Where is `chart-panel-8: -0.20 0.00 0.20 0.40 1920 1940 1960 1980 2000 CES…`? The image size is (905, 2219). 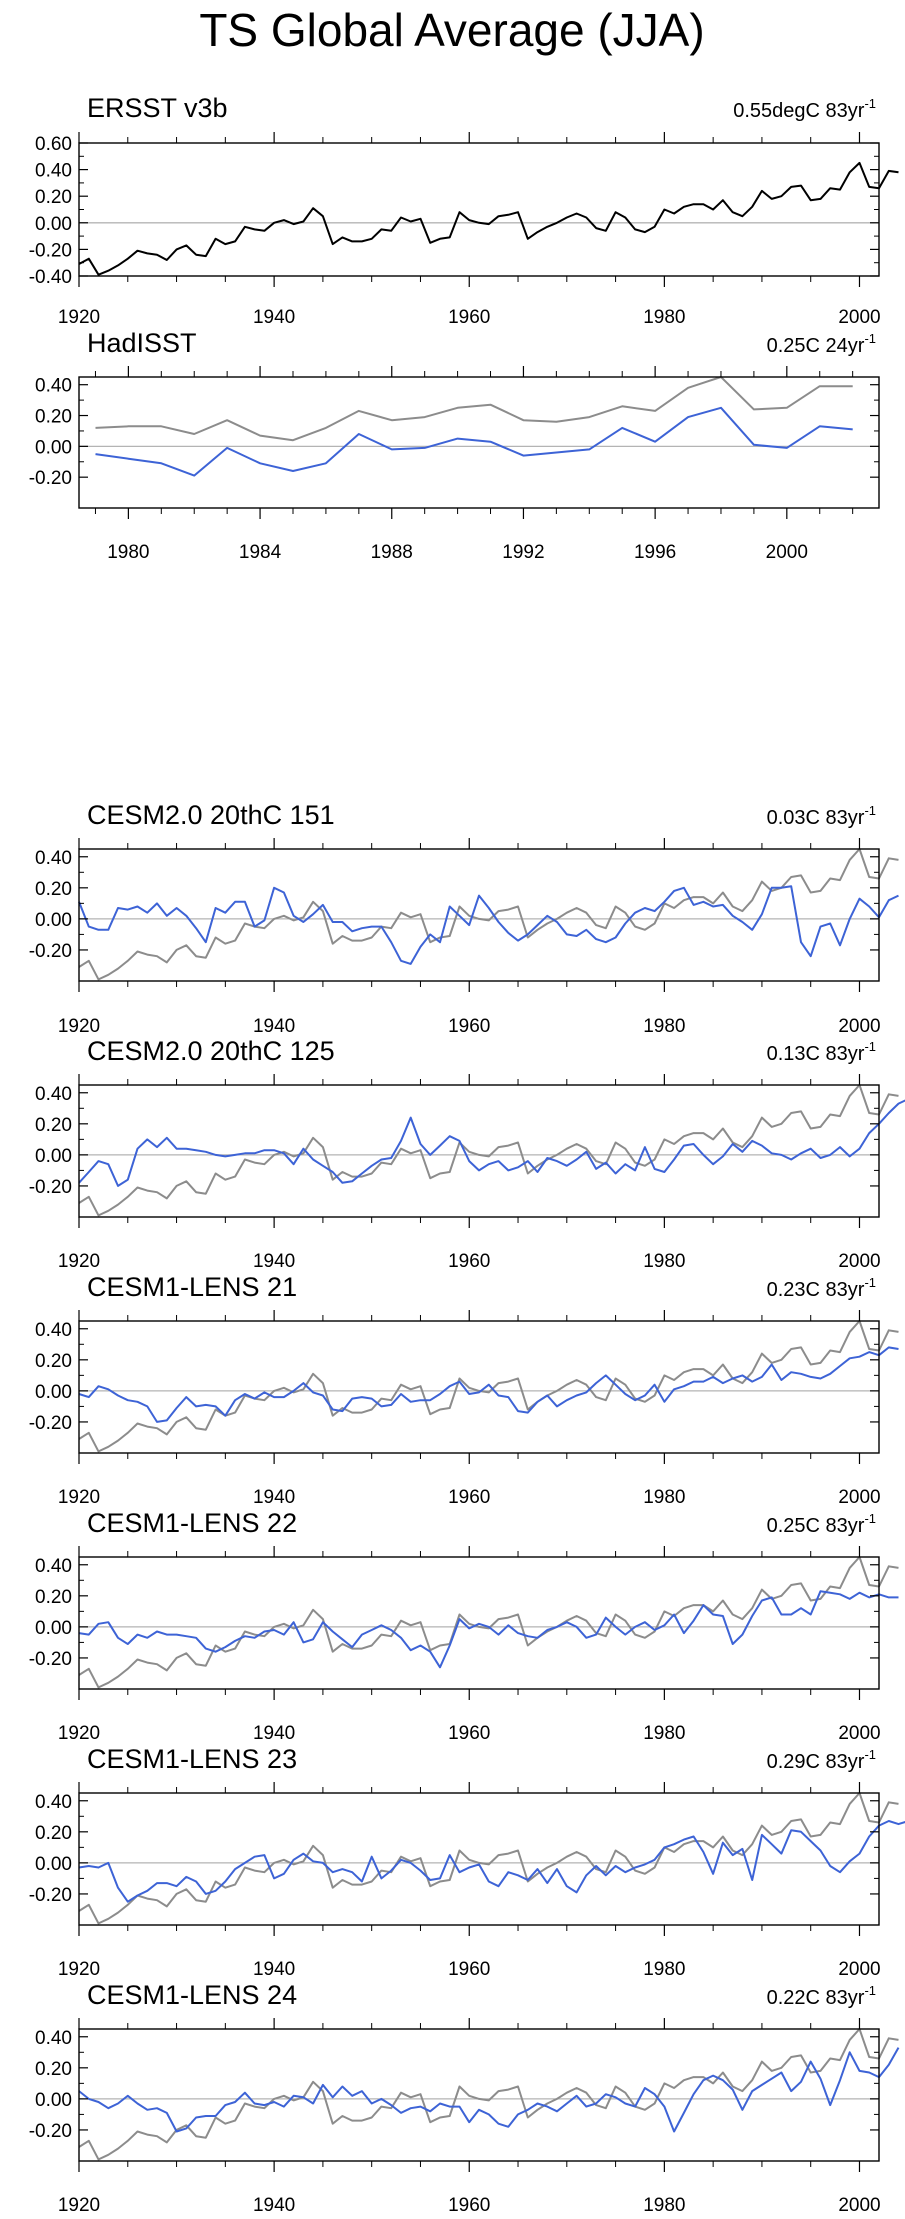 chart-panel-8: -0.20 0.00 0.20 0.40 1920 1940 1960 1980 2000 CES… is located at coordinates (464, 2098).